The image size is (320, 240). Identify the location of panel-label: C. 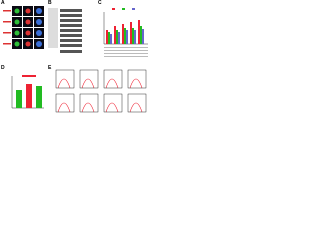
(100, 3).